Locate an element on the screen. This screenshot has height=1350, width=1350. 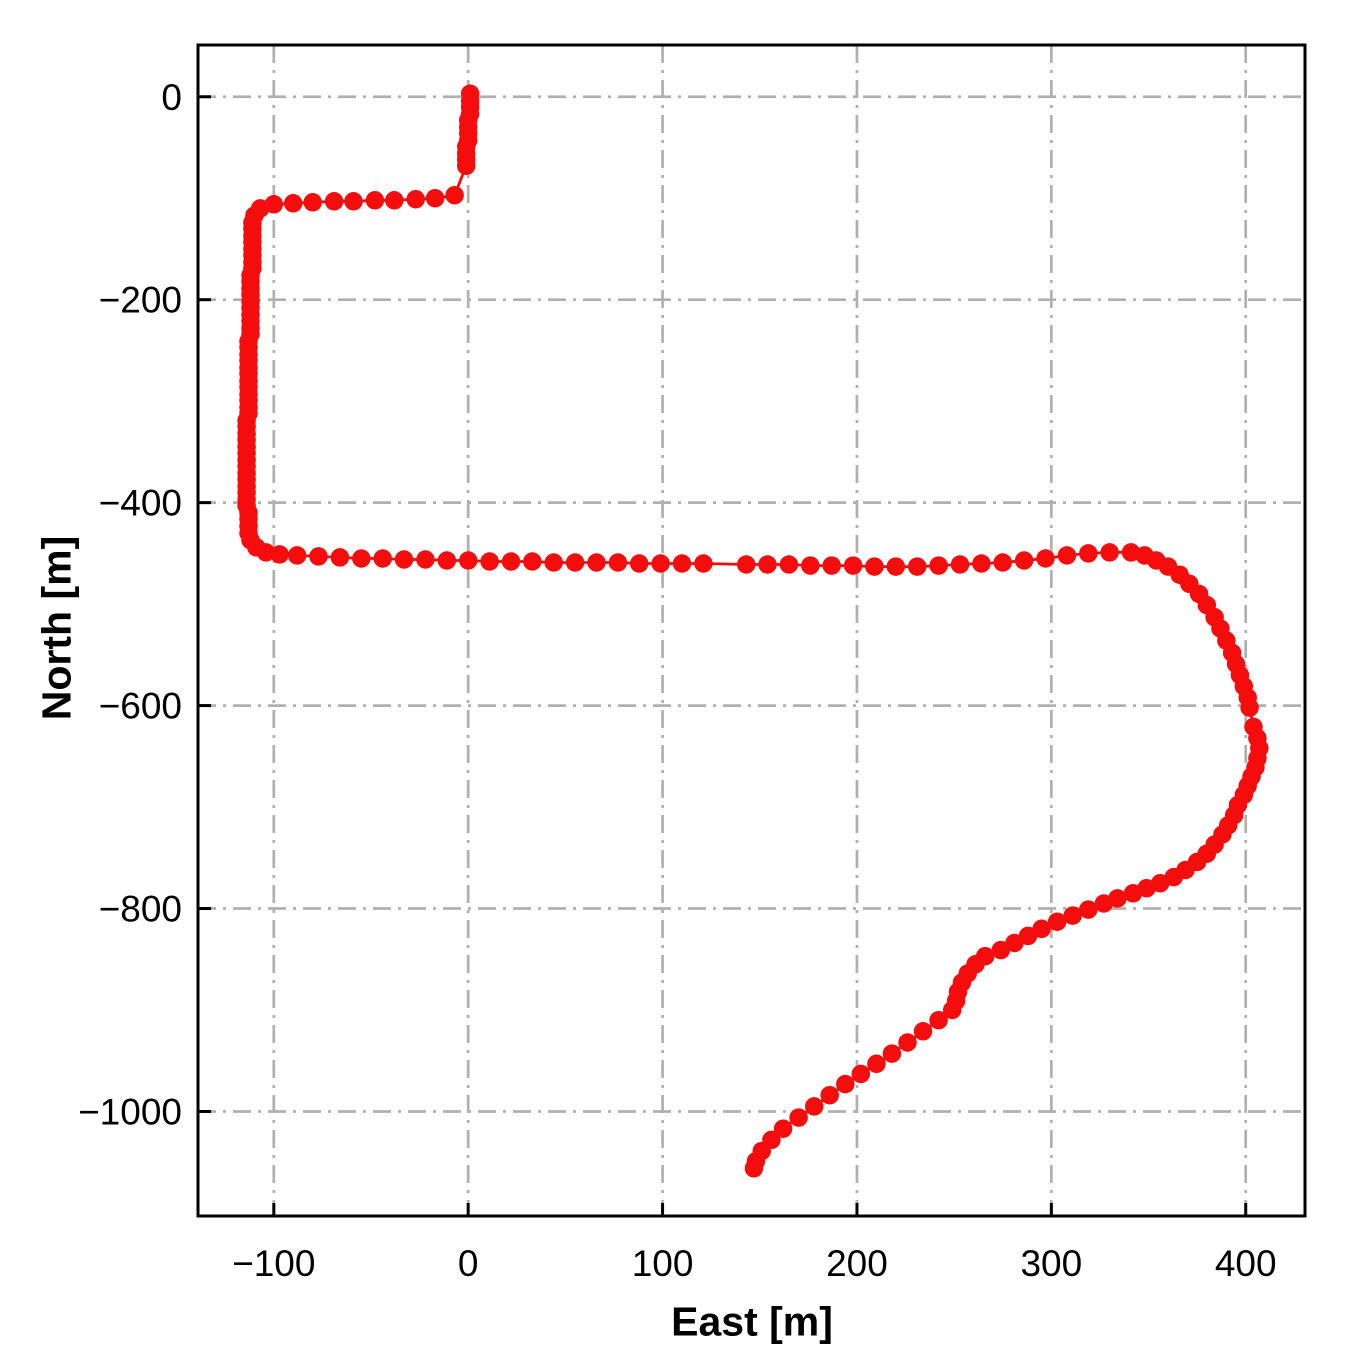
y-tick-label--400: −400 is located at coordinates (140, 503).